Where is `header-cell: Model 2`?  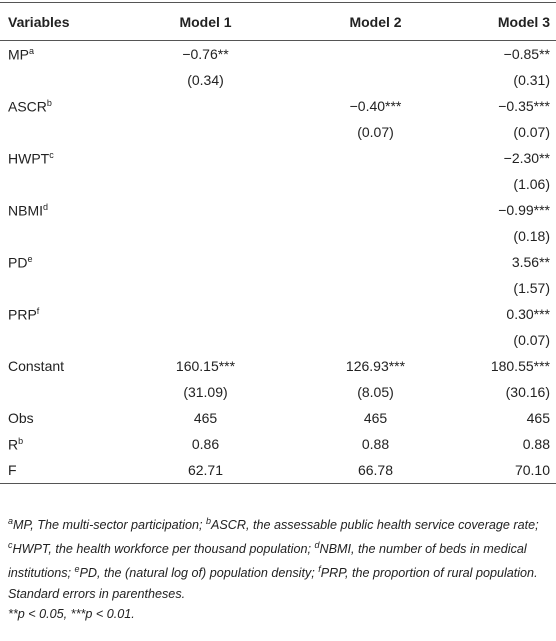 header-cell: Model 2 is located at coordinates (375, 21).